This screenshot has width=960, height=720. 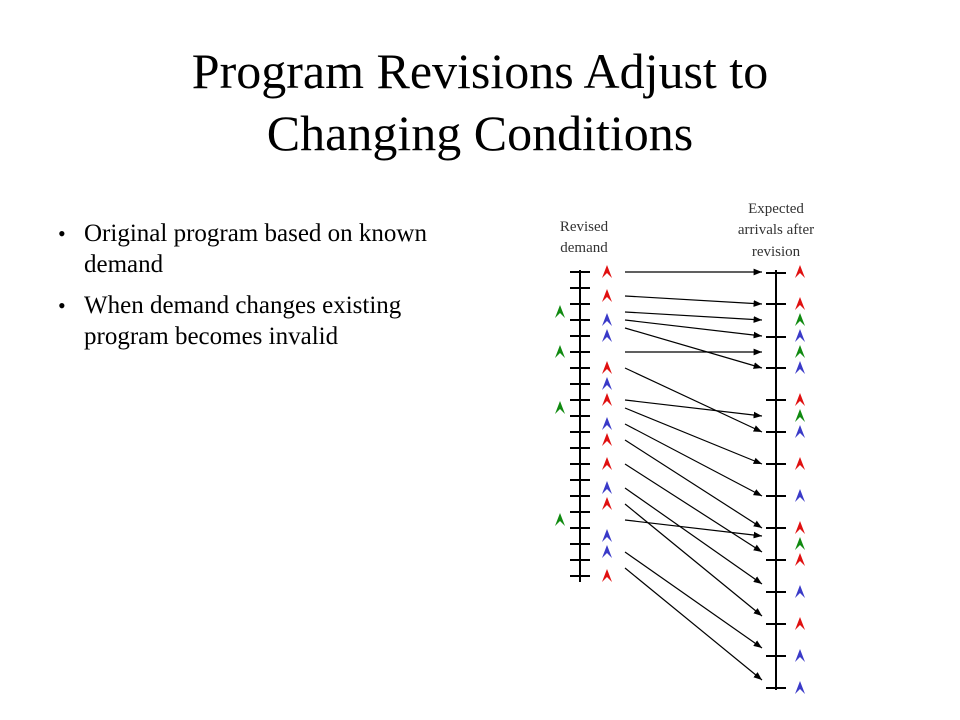 I want to click on slide-title-line-2: Changing Conditions, so click(x=480, y=133).